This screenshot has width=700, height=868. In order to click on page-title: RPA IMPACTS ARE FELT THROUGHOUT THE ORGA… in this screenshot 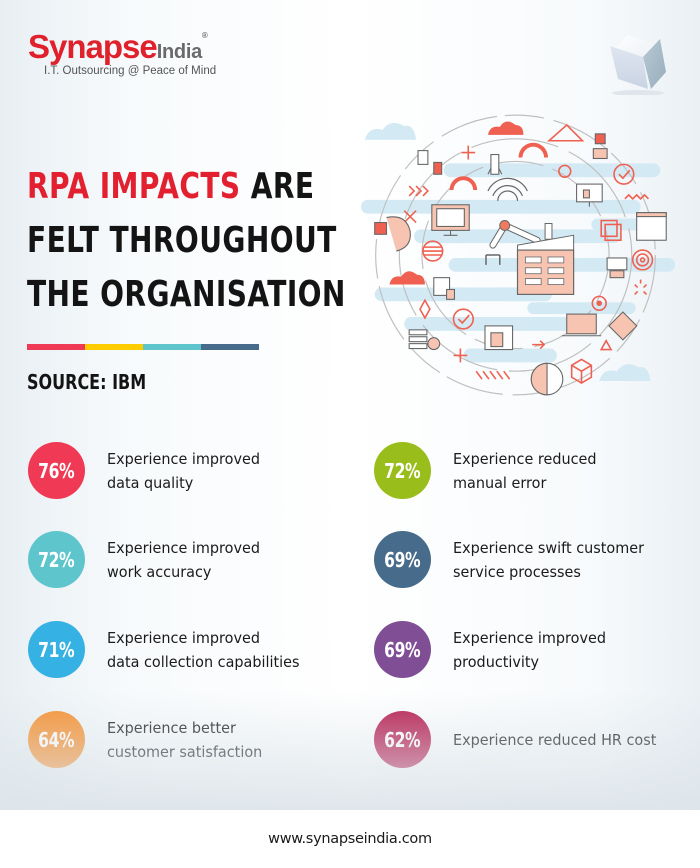, I will do `click(186, 241)`.